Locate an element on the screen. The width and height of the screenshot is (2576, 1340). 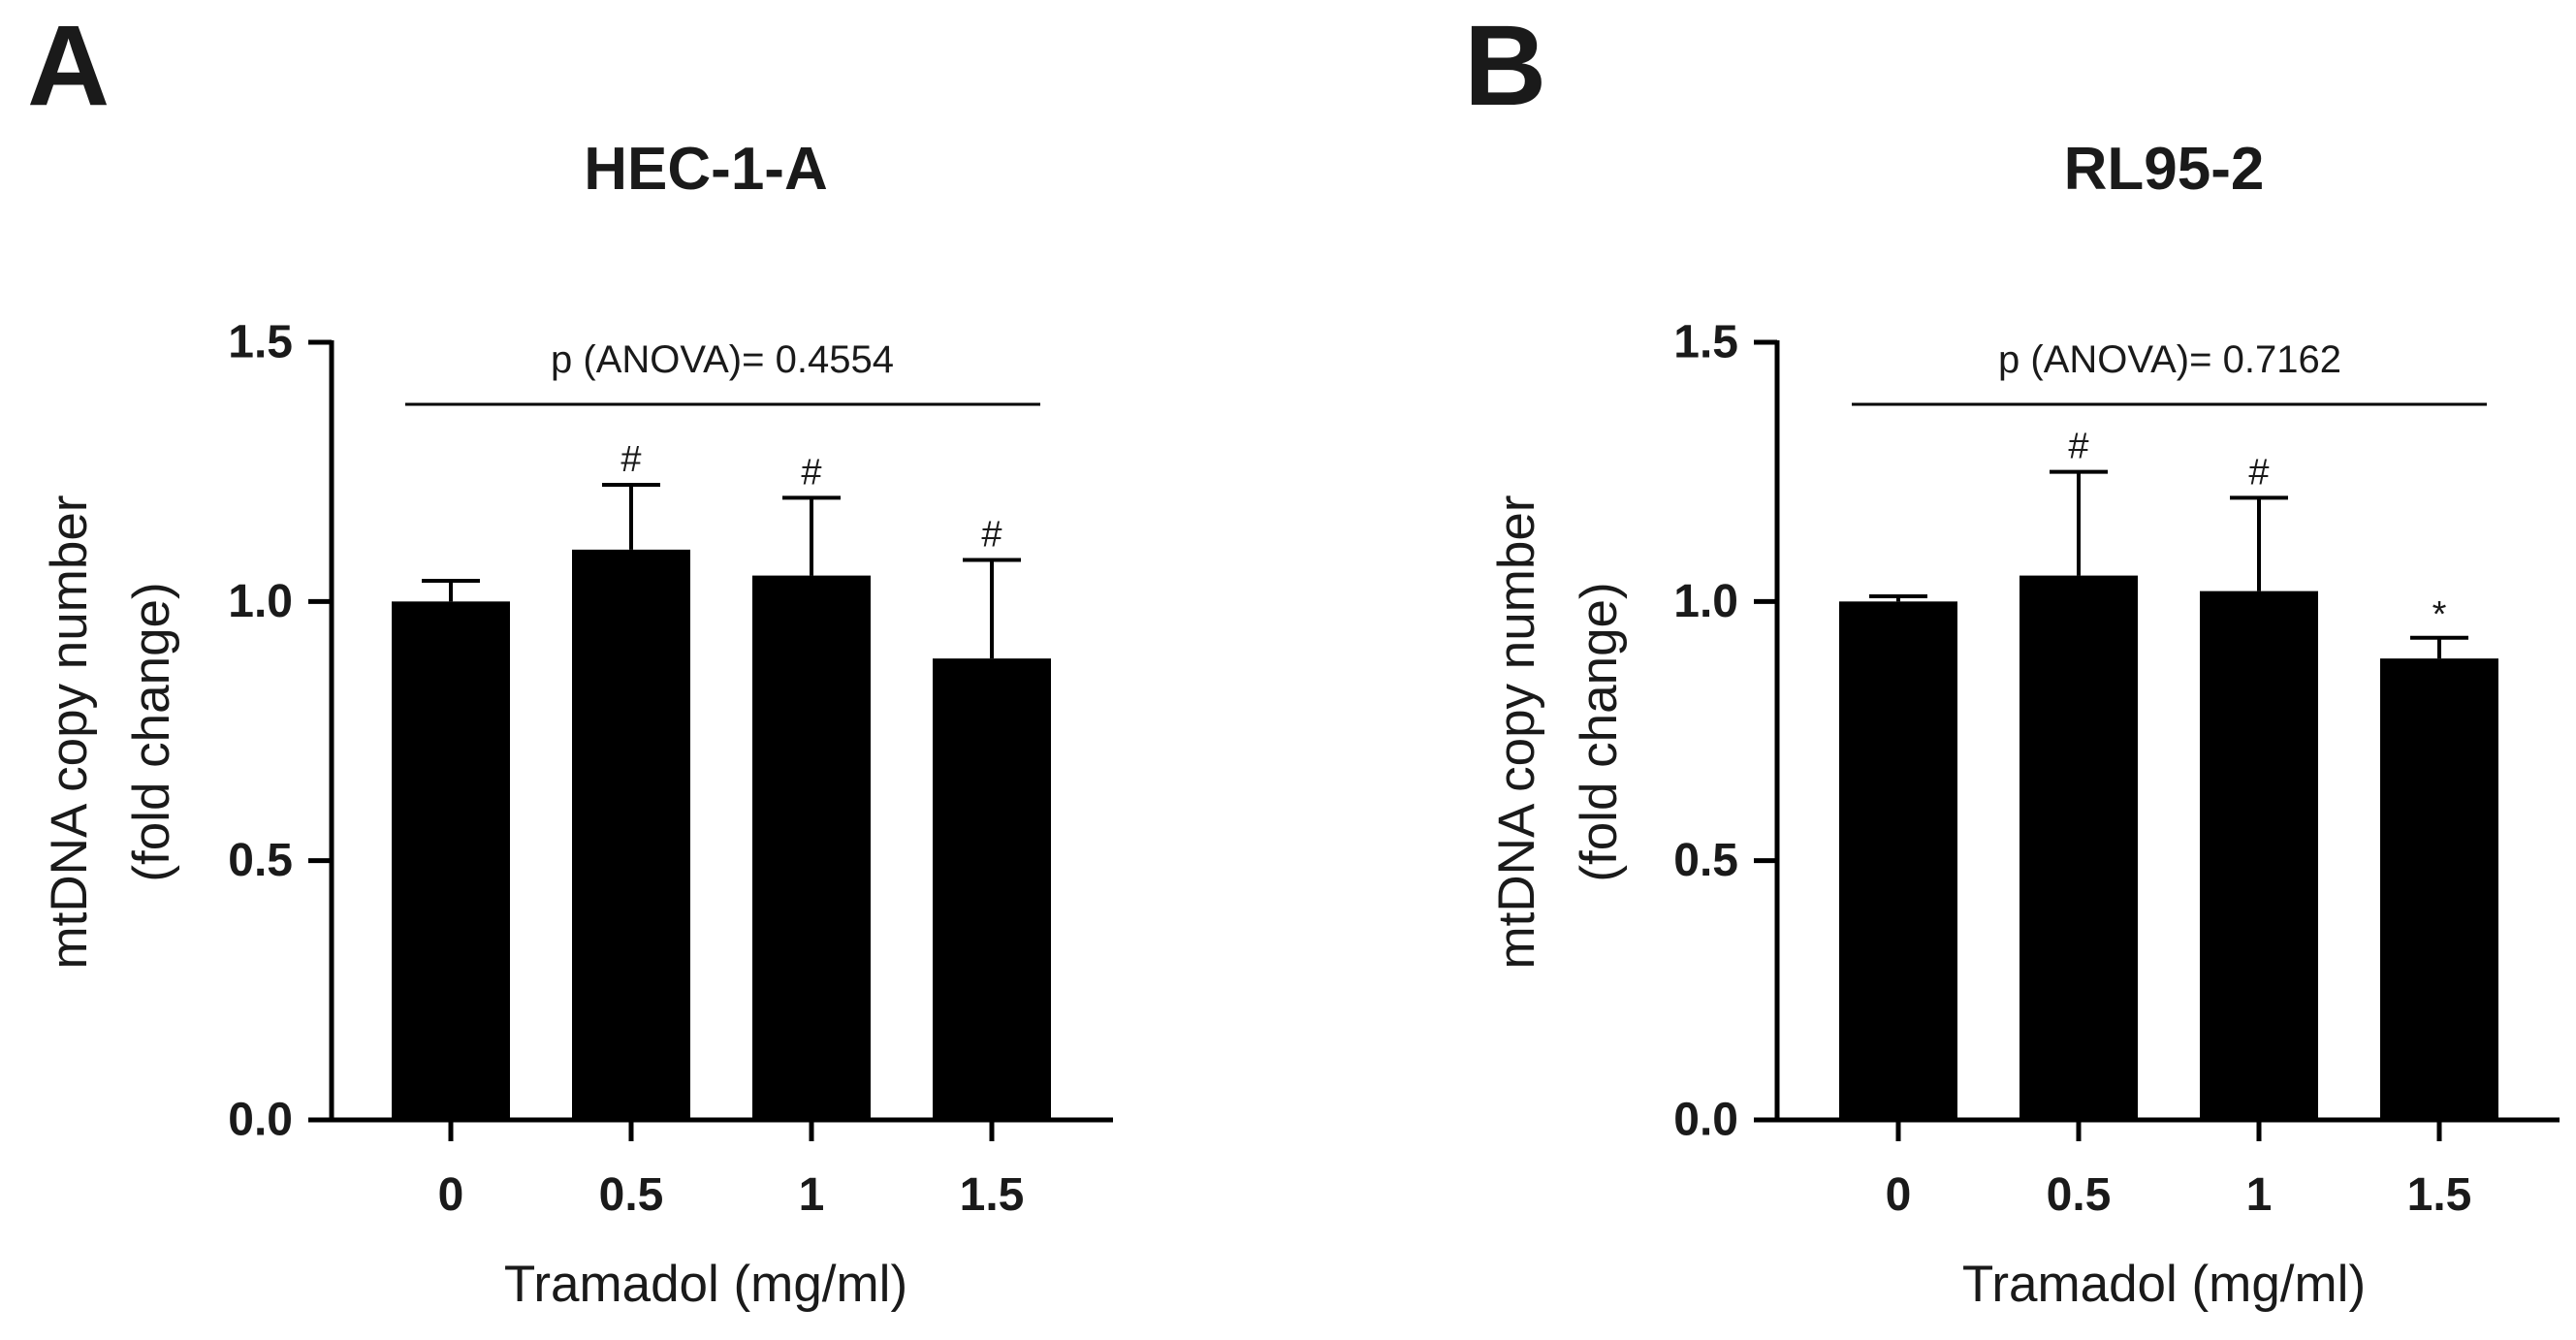
panel-letter: A is located at coordinates (68, 66).